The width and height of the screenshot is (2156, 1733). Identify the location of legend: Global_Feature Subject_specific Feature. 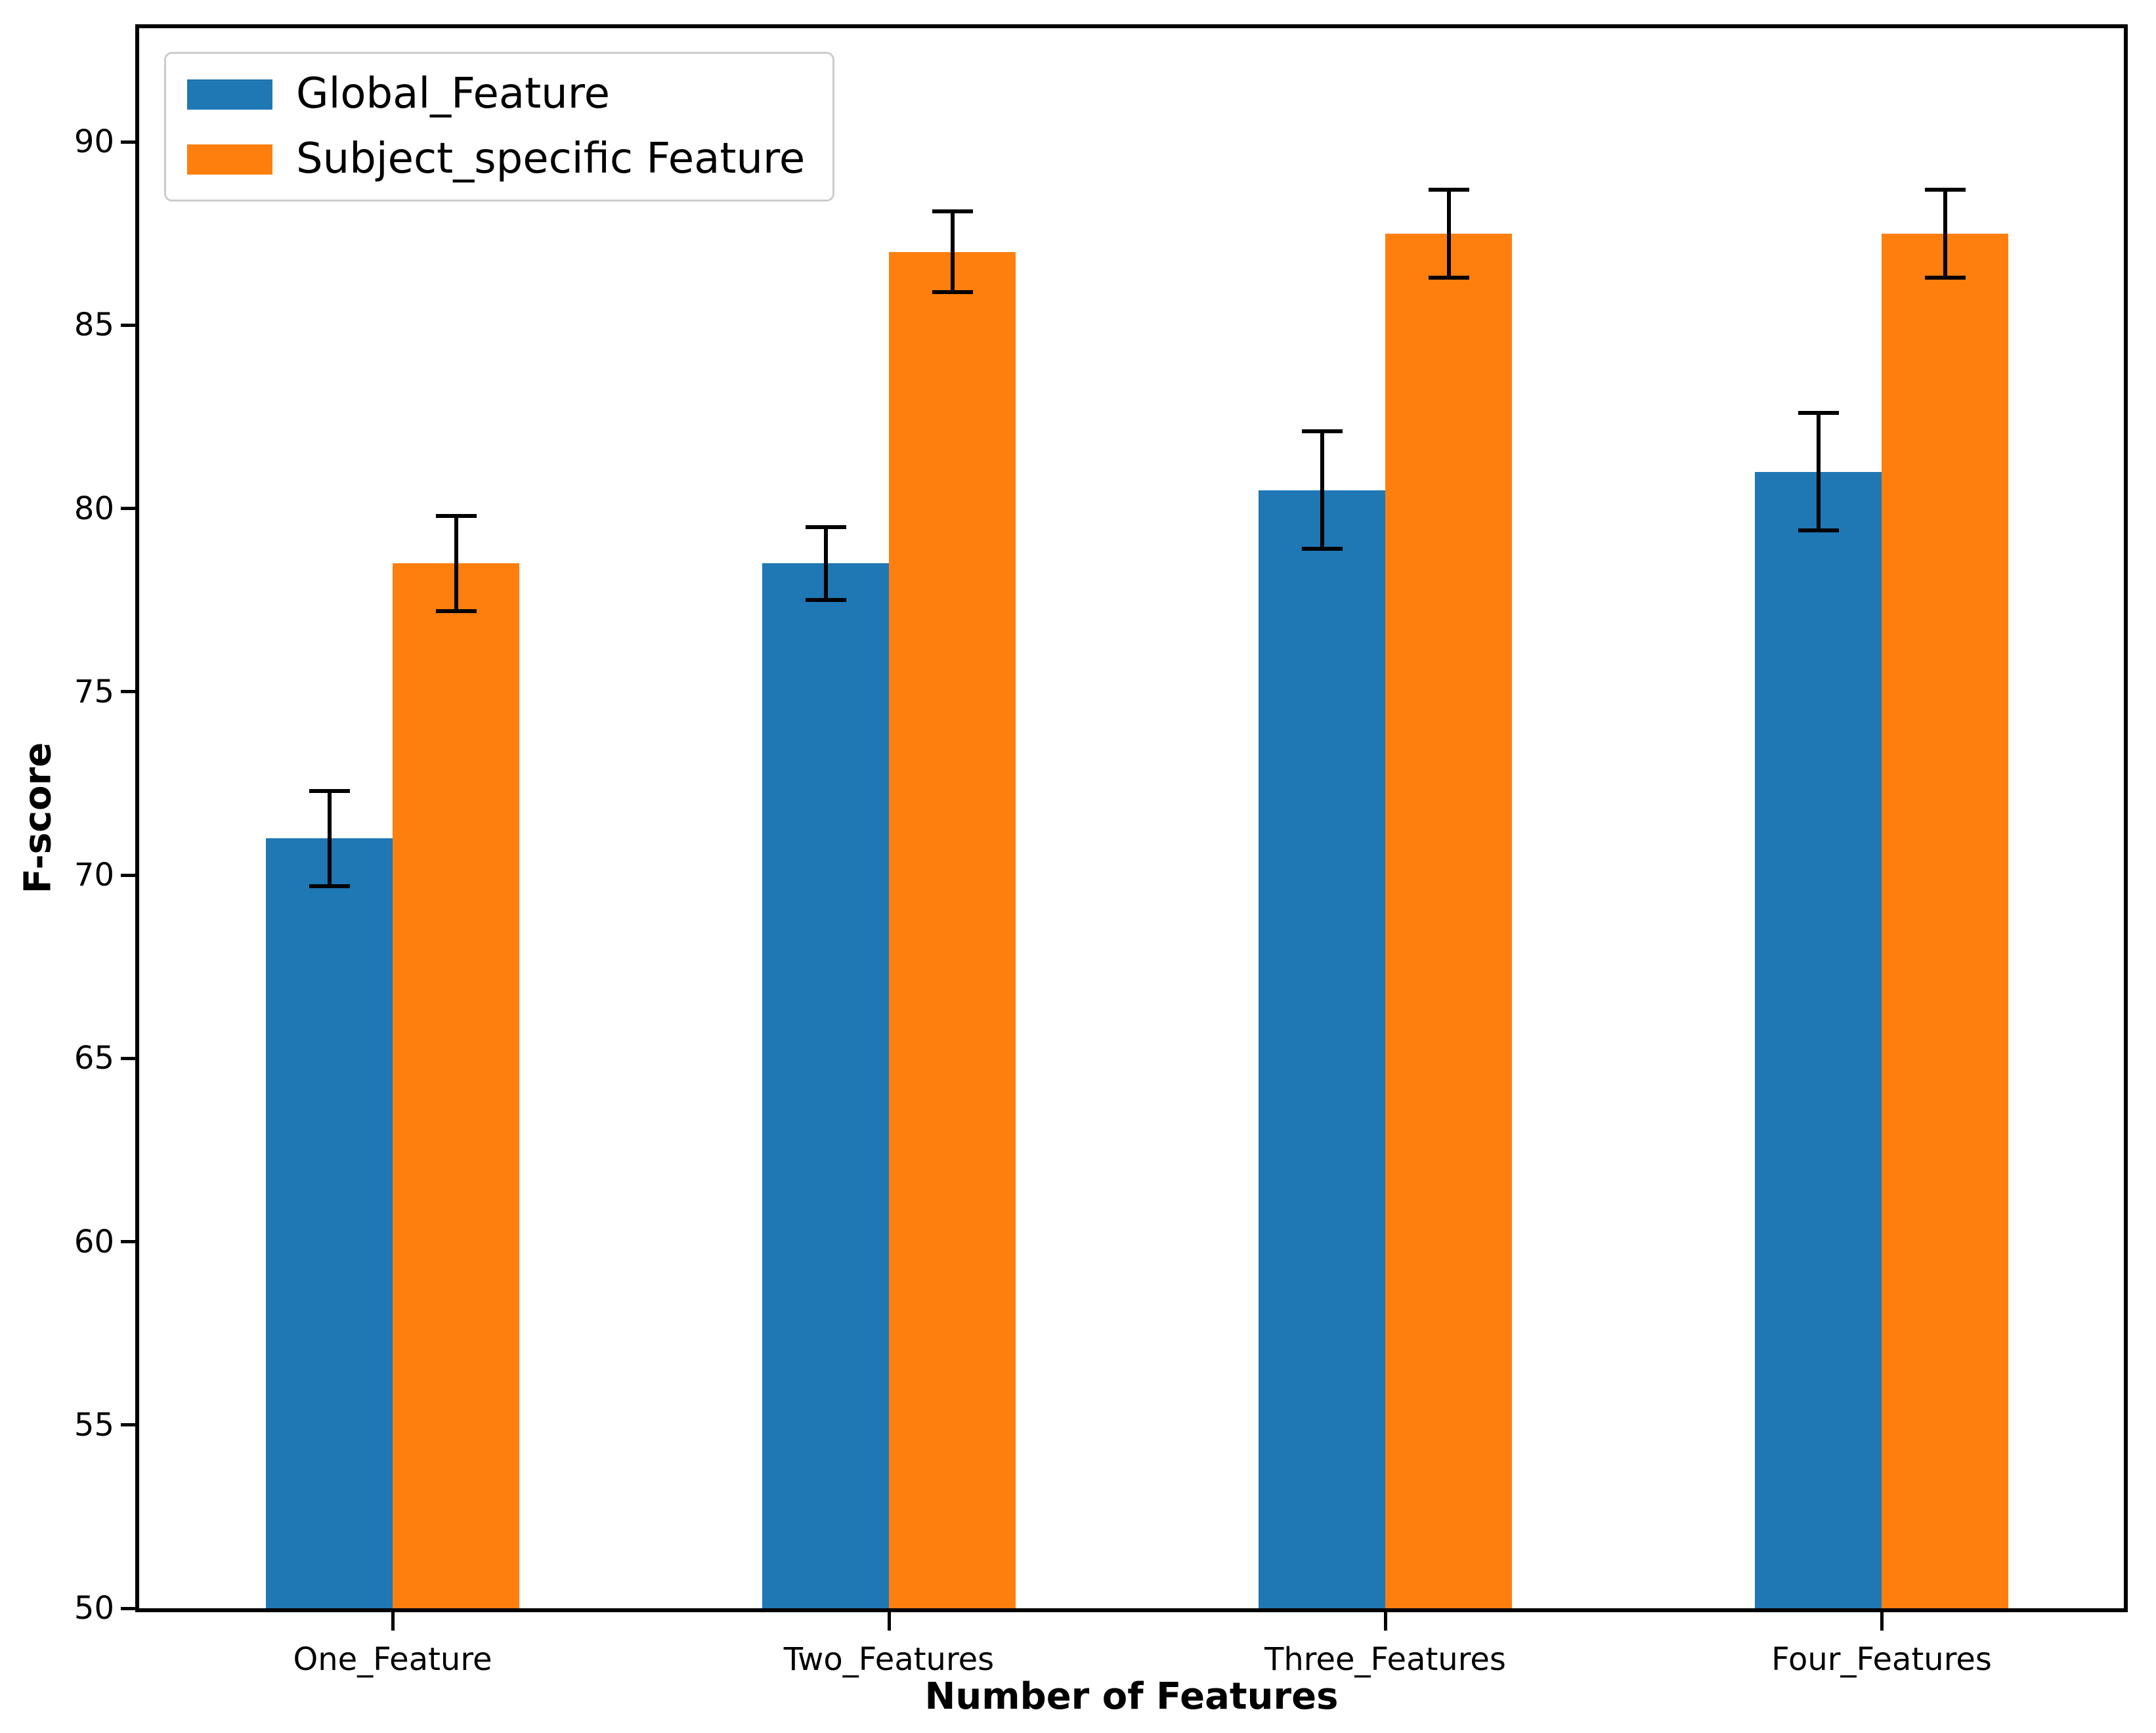
(499, 127).